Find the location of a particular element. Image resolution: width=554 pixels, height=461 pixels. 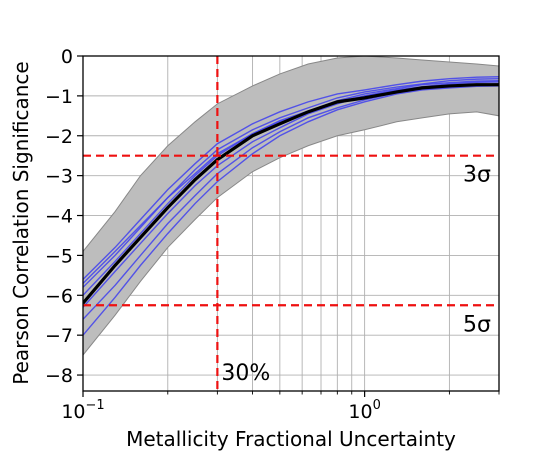

reference-label-0: 3σ is located at coordinates (477, 175).